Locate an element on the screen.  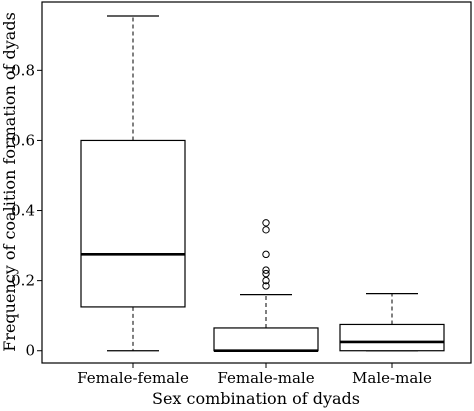
box-male-male is located at coordinates (392, 322).